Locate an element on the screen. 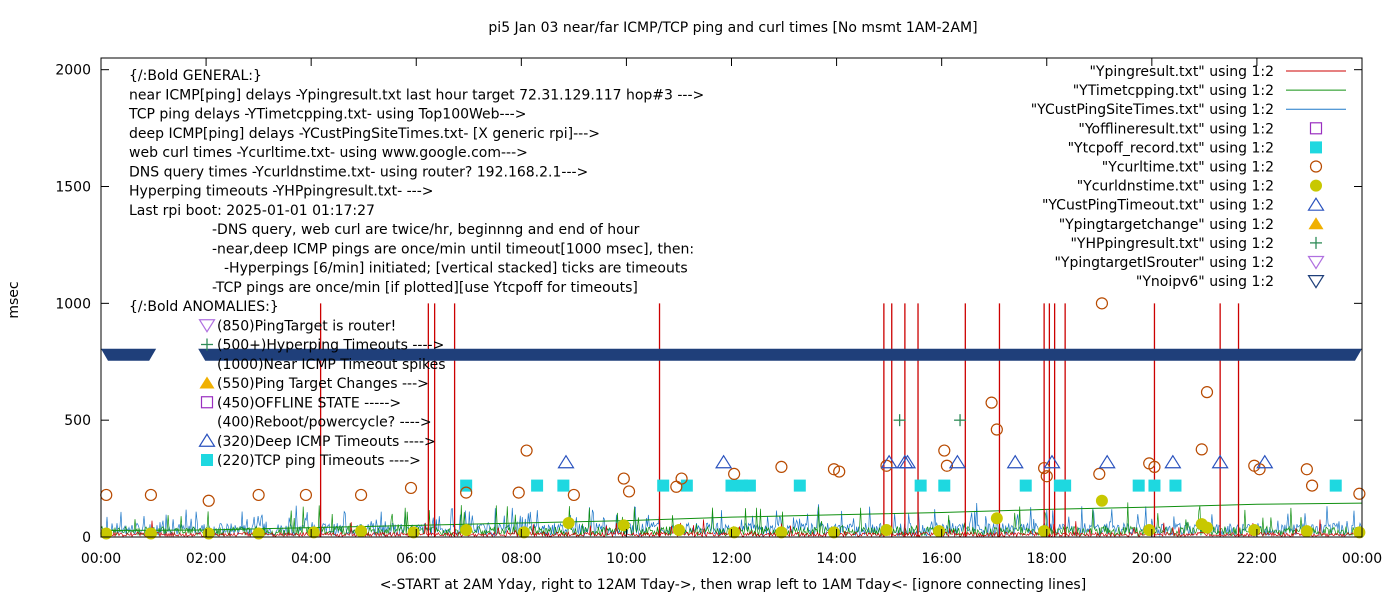 This screenshot has width=1400, height=600. legend-entry-9: "YHPpingresult.txt" using 1:2 is located at coordinates (1196, 244).